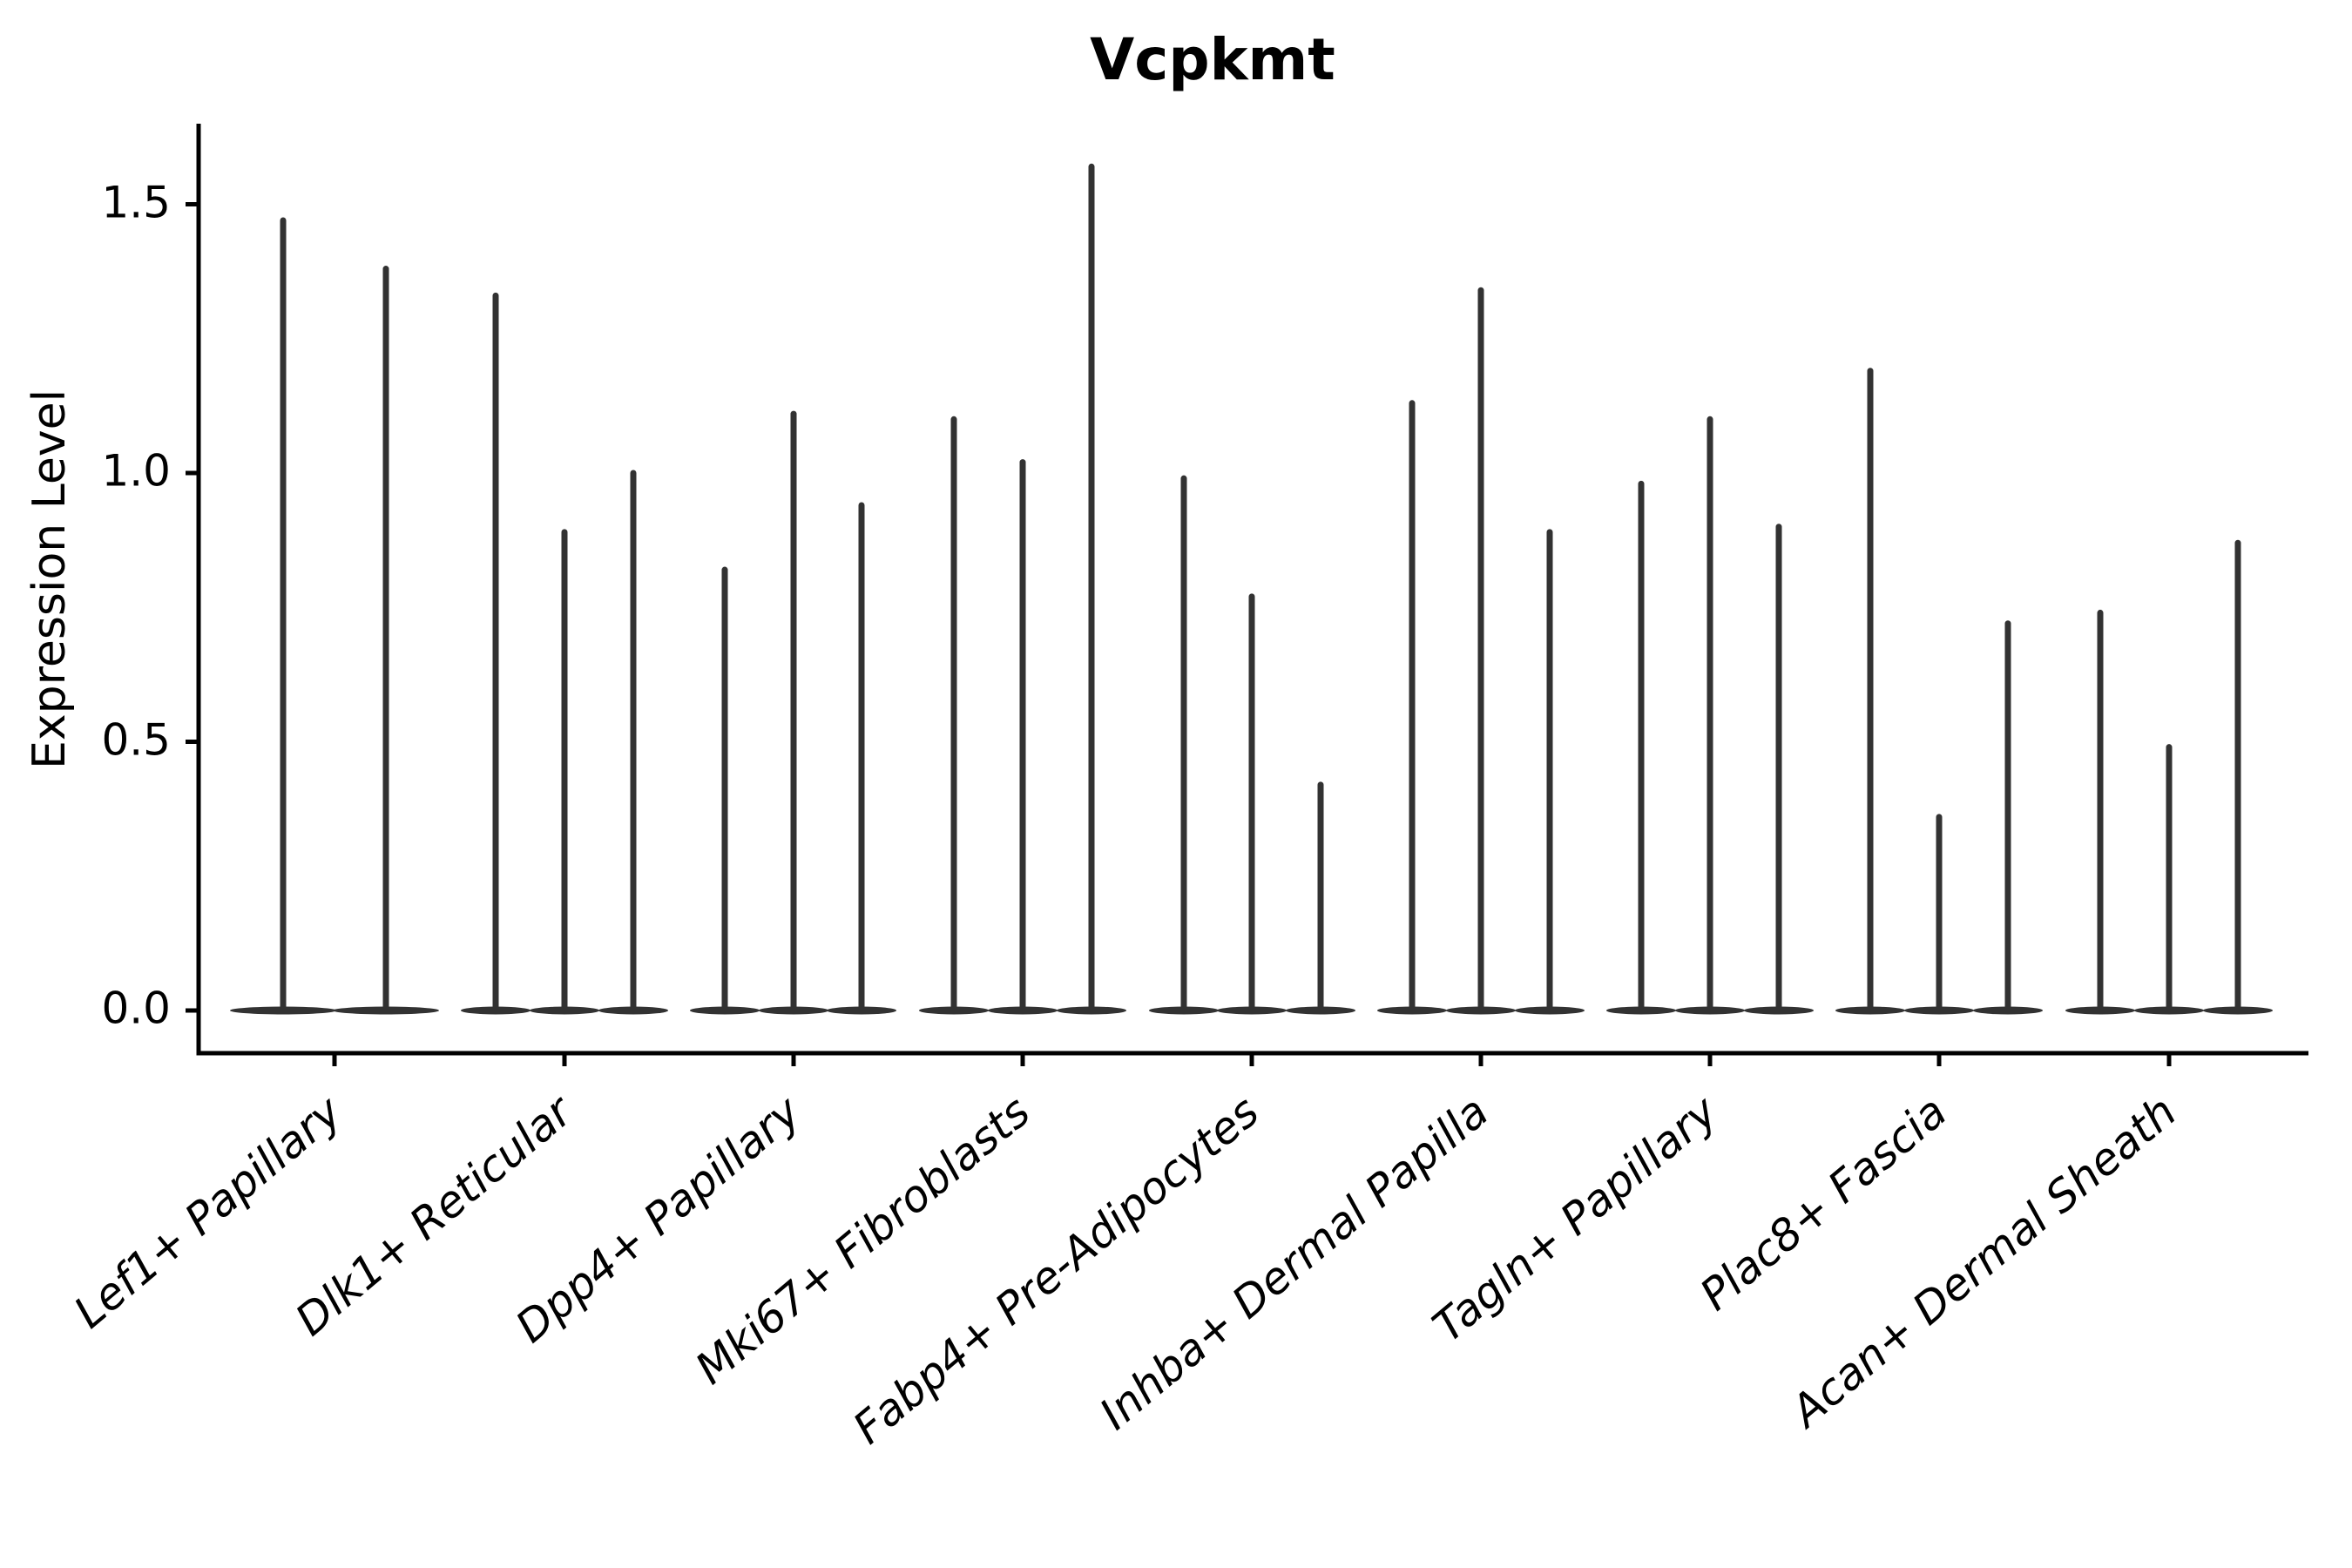 The height and width of the screenshot is (1568, 2352). Describe the element at coordinates (136, 471) in the screenshot. I see `y-tick-label: 1.0` at that location.